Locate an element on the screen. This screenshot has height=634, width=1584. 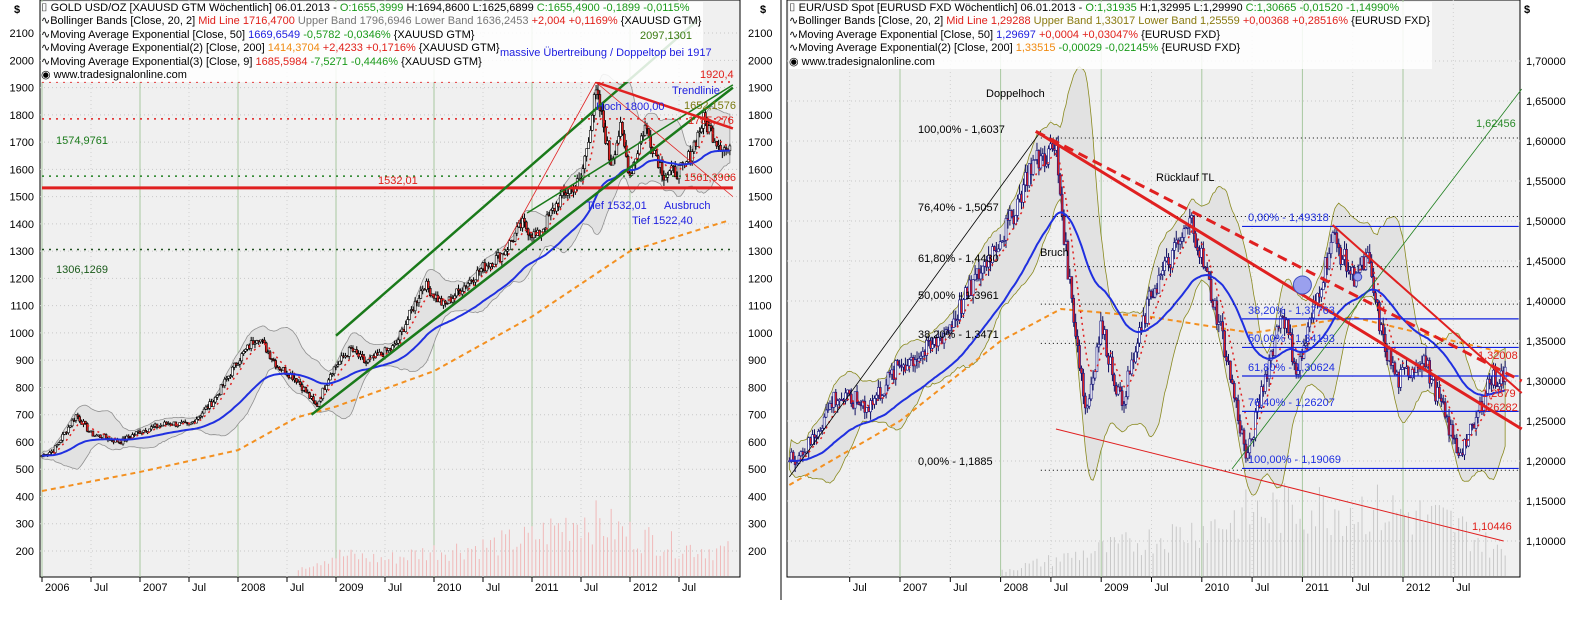
y-tick-label: 1,10000 is located at coordinates (1546, 542).